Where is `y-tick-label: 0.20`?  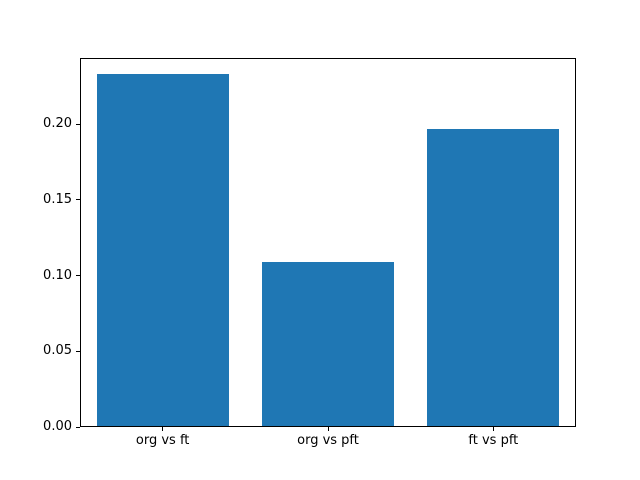 y-tick-label: 0.20 is located at coordinates (57, 124).